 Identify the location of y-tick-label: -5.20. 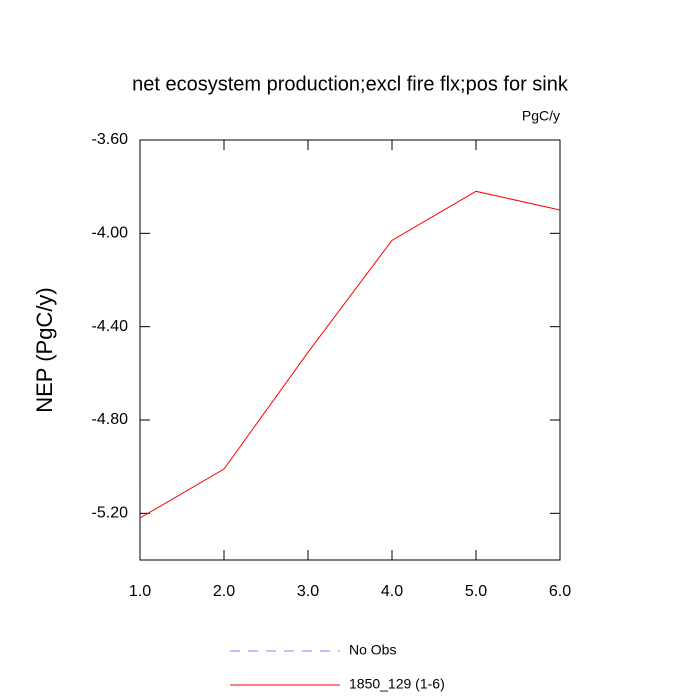
(110, 513).